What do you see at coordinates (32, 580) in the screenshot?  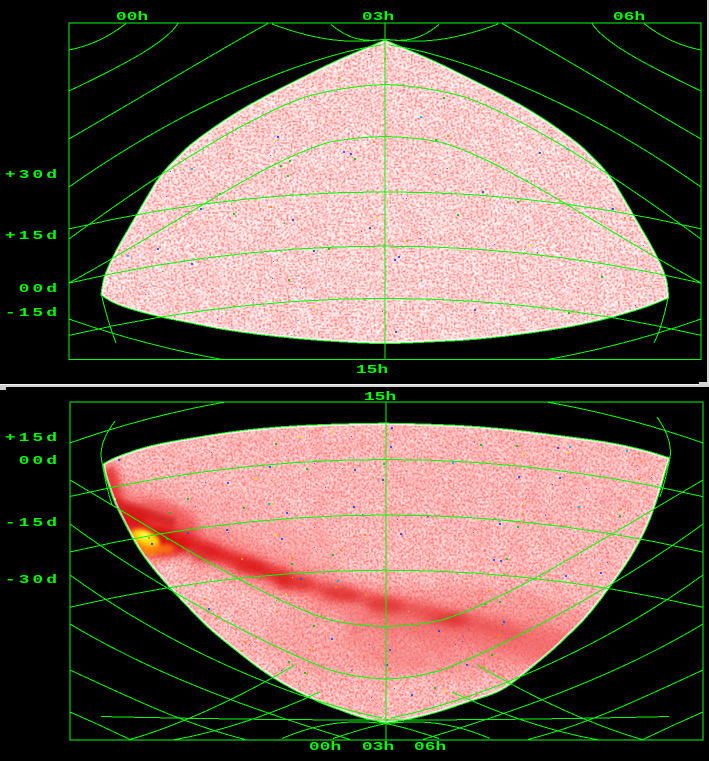 I see `svg-text: -30d` at bounding box center [32, 580].